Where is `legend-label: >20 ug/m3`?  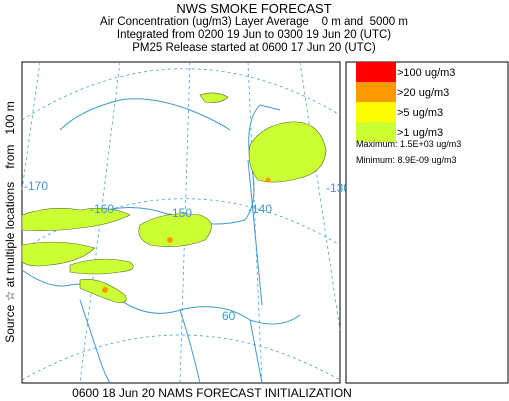
legend-label: >20 ug/m3 is located at coordinates (423, 93).